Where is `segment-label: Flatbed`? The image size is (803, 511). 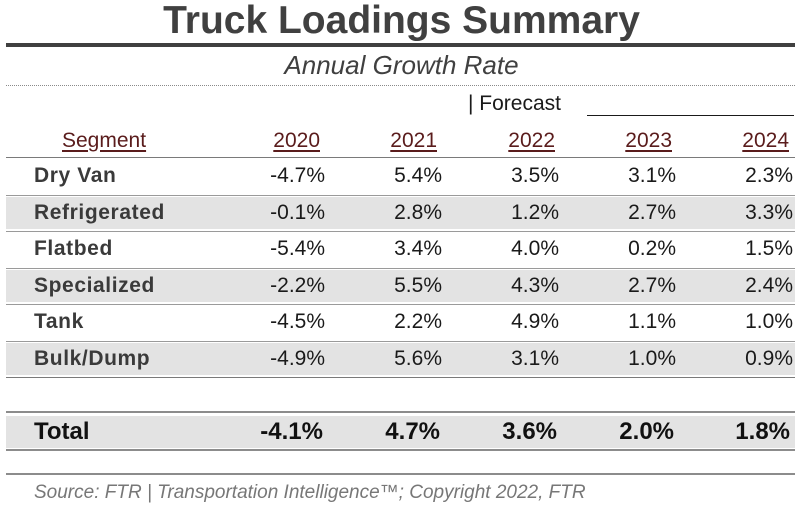
segment-label: Flatbed is located at coordinates (73, 248).